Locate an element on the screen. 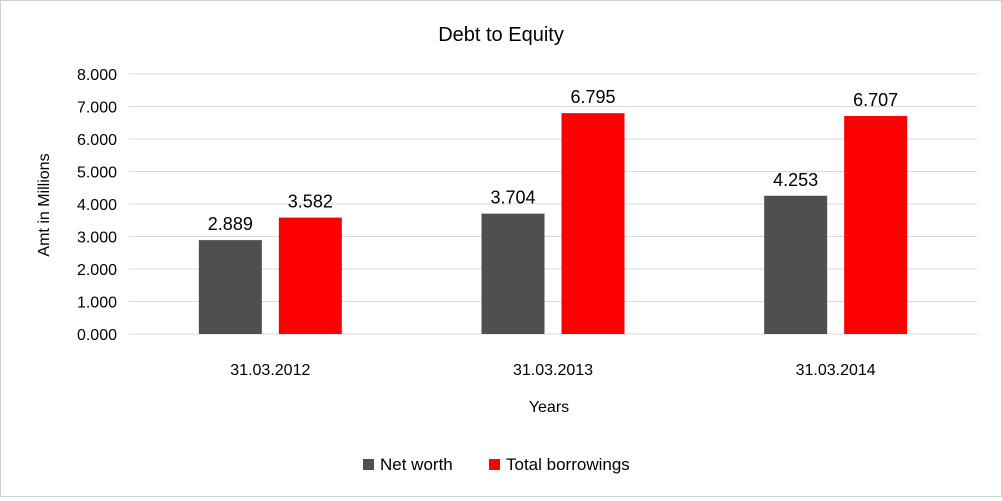 This screenshot has height=501, width=1002. x-tick-labels: 31.03.2012 31.03.2013 31.03.2014 is located at coordinates (553, 370).